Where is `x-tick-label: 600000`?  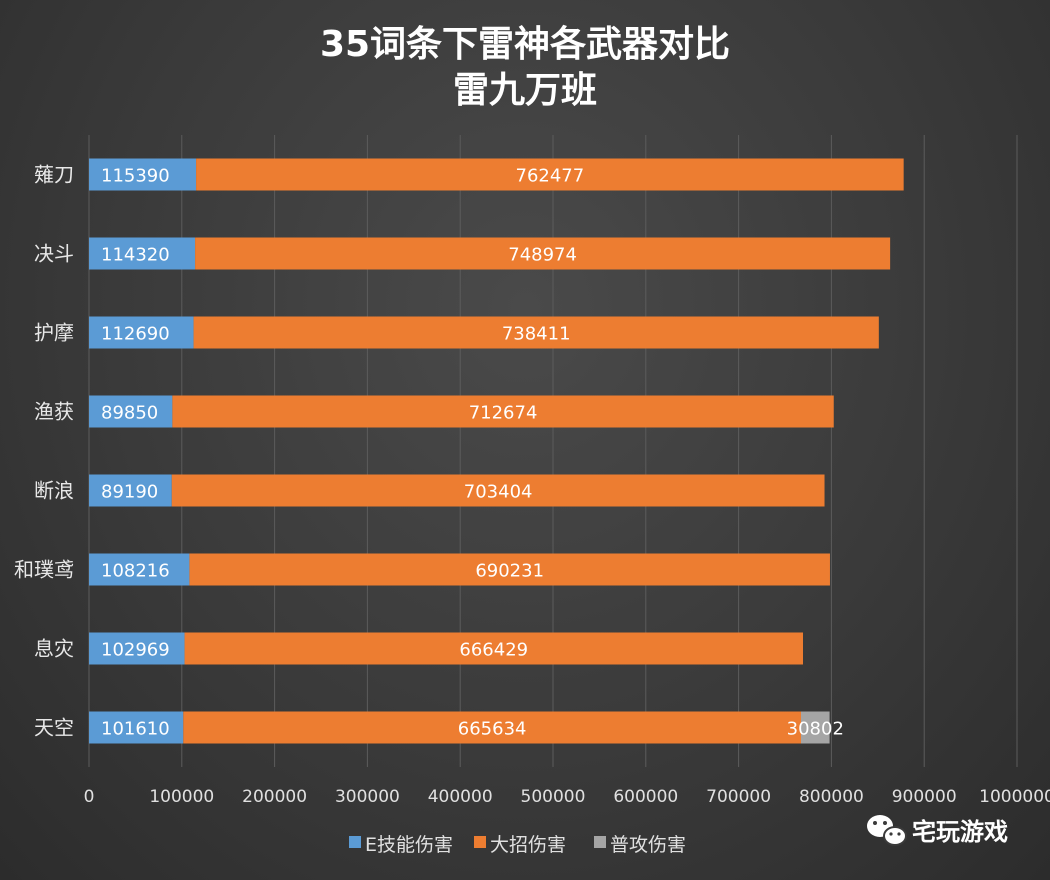
x-tick-label: 600000 is located at coordinates (645, 797).